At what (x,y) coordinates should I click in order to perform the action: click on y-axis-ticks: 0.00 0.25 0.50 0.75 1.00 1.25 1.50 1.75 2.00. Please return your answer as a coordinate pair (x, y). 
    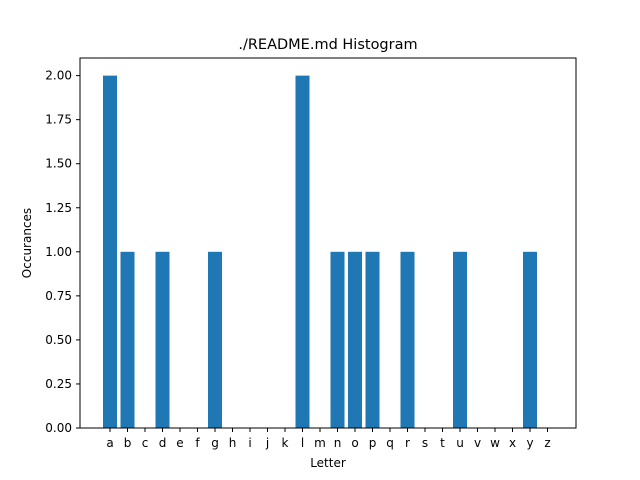
    Looking at the image, I should click on (62, 252).